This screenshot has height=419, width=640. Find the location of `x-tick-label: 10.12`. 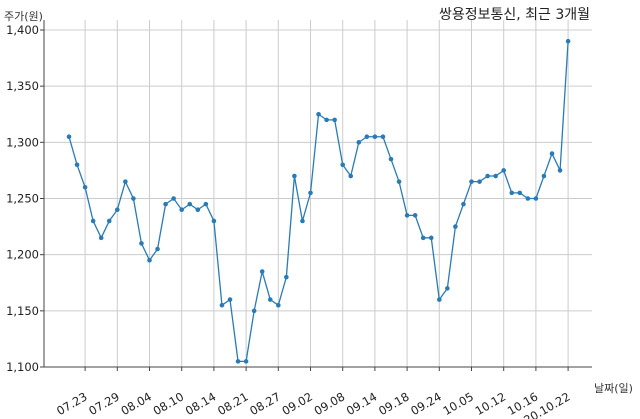

x-tick-label: 10.12 is located at coordinates (491, 403).